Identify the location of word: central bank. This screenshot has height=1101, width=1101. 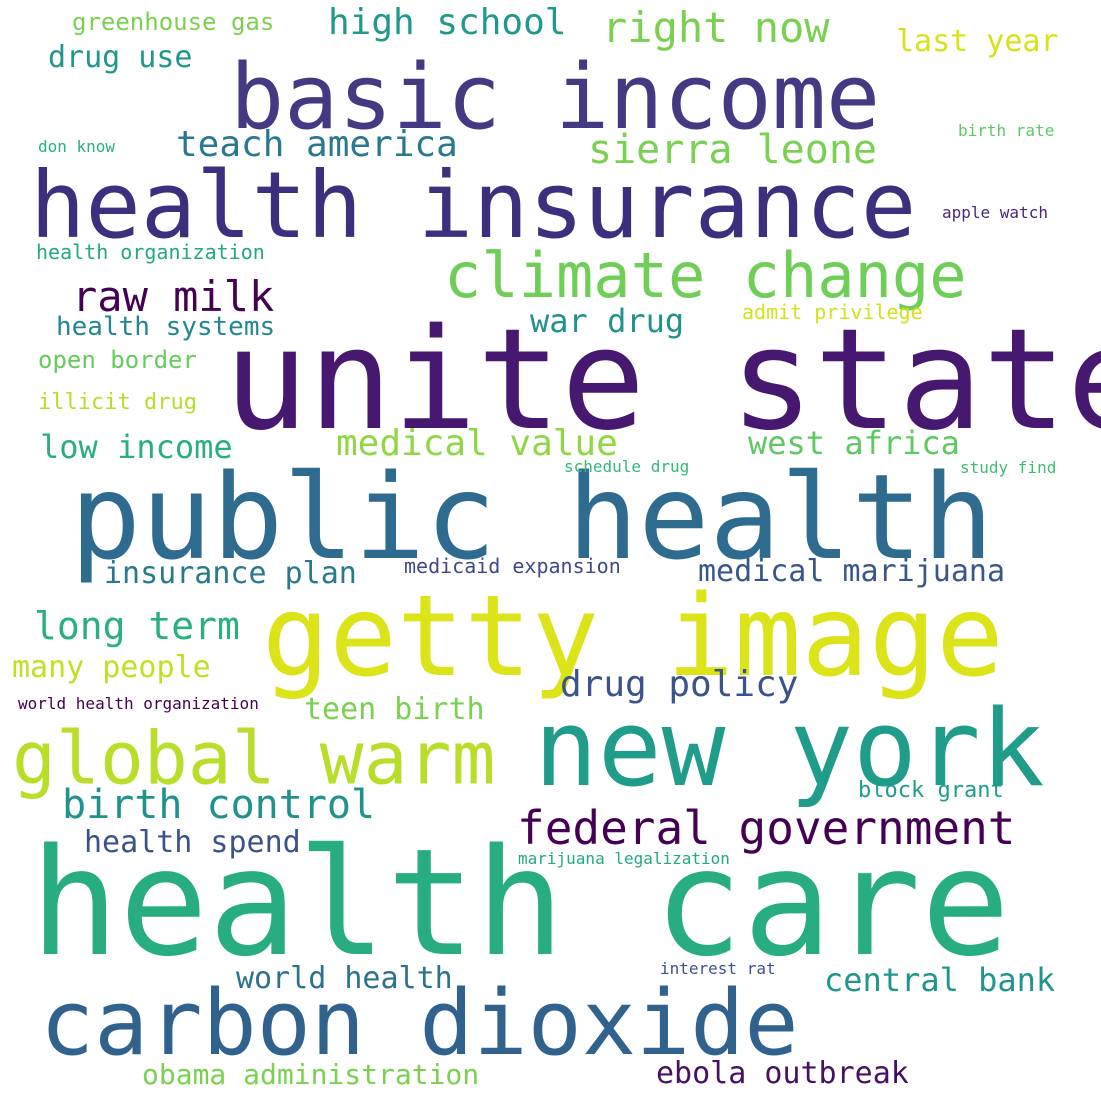
(940, 980).